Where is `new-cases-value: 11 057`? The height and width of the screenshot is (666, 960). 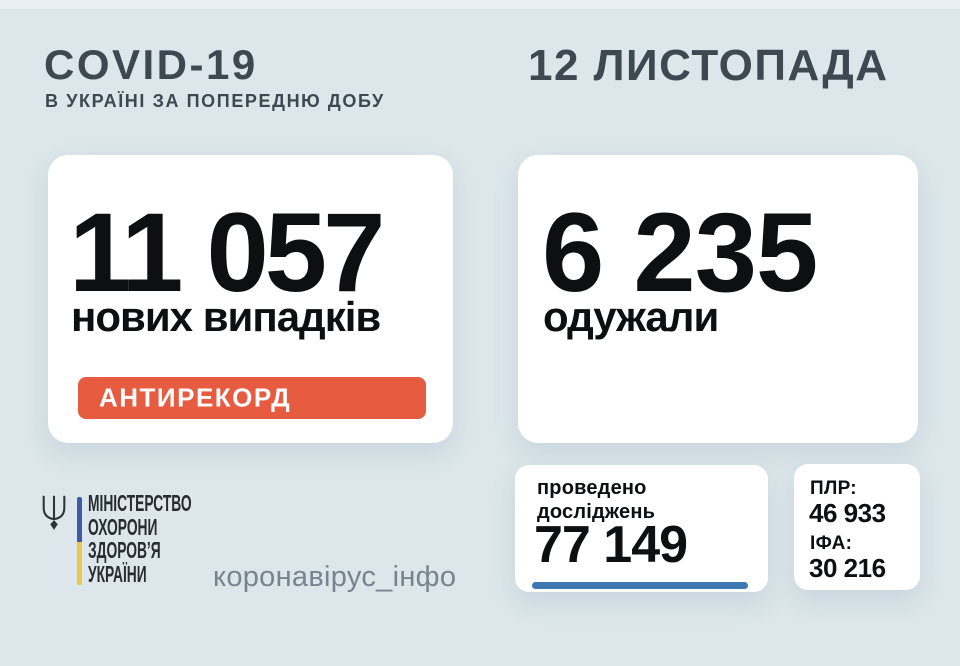
new-cases-value: 11 057 is located at coordinates (227, 252).